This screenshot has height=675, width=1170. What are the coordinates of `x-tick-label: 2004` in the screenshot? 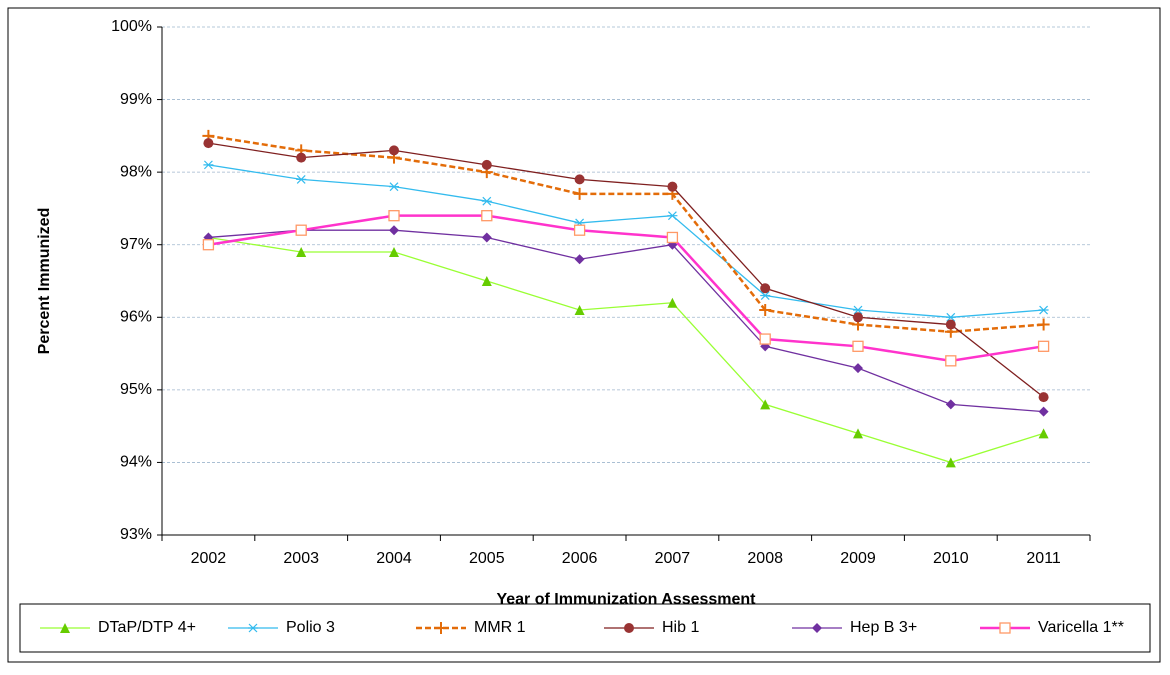 It's located at (394, 558).